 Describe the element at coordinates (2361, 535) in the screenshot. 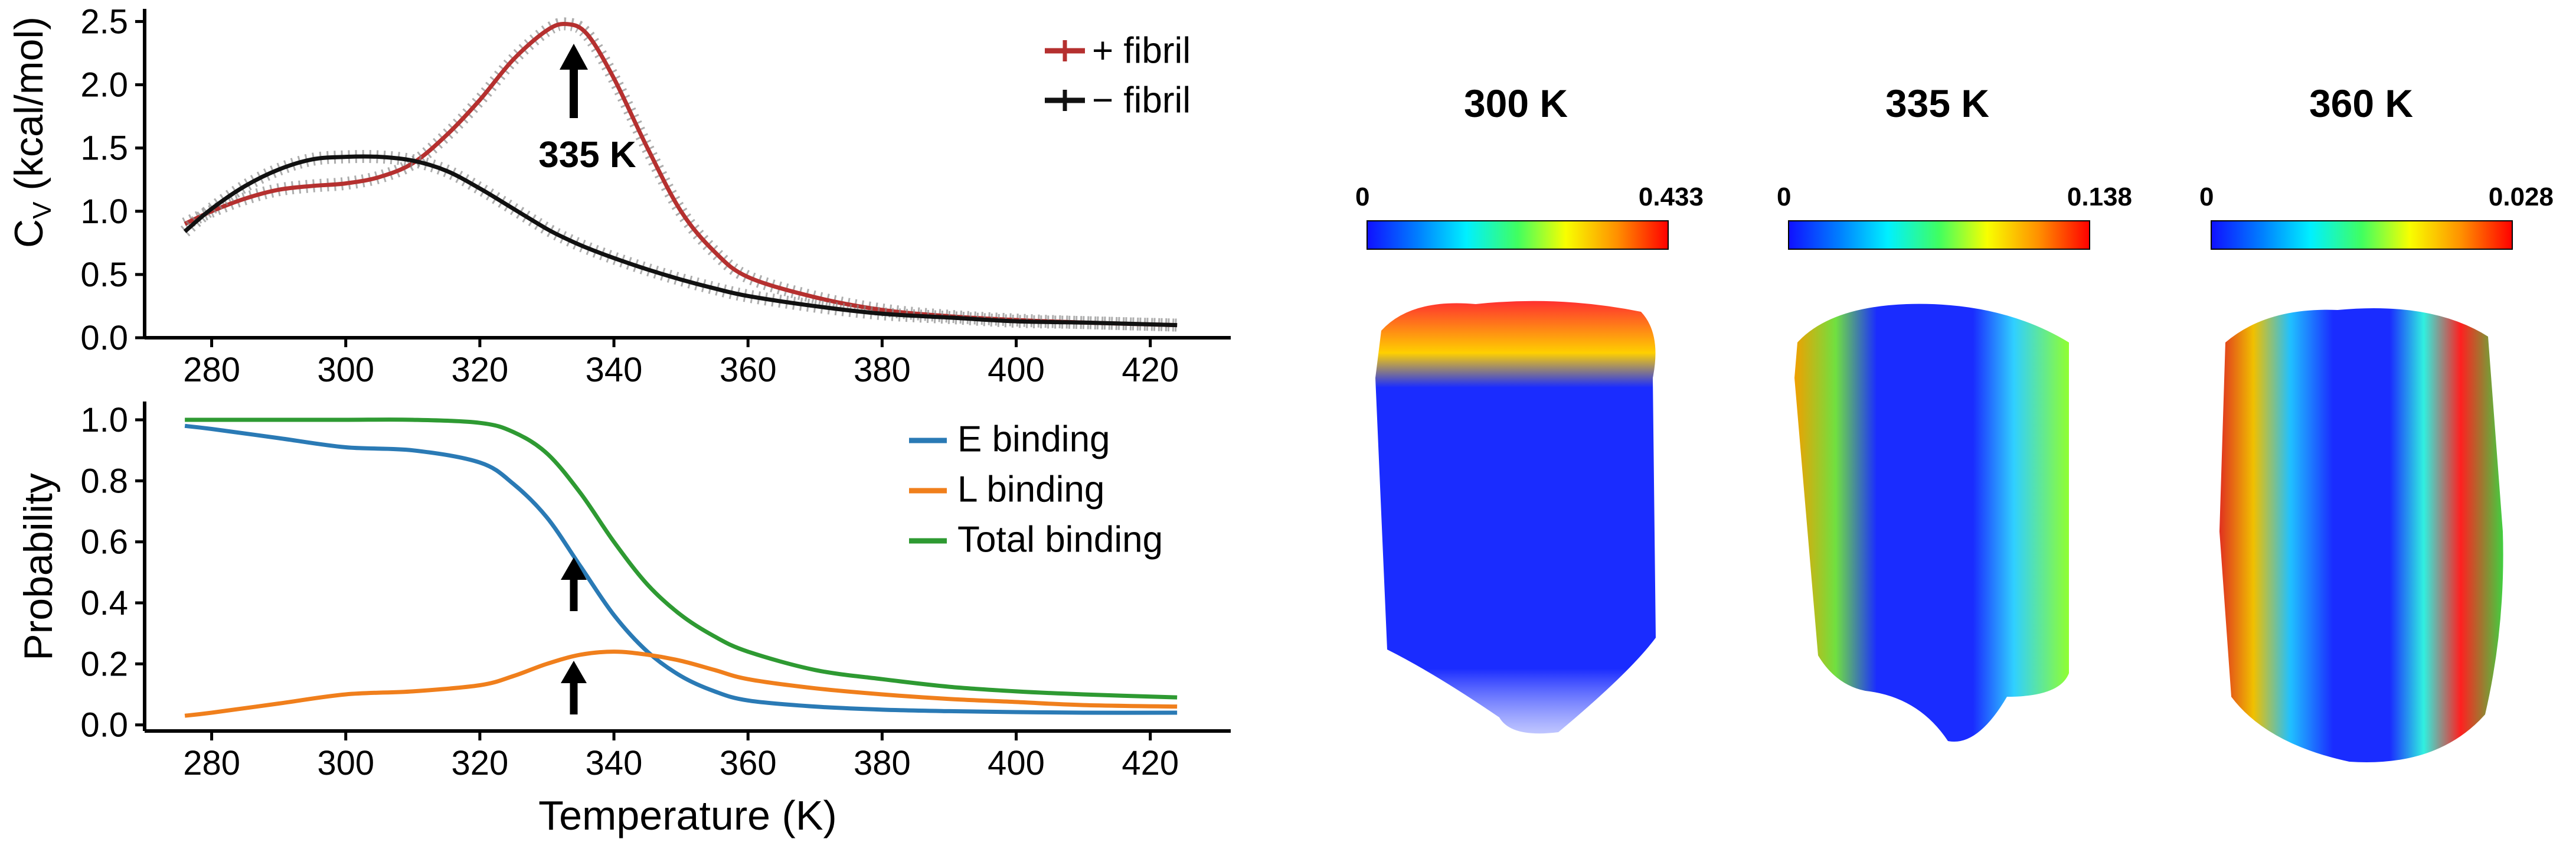

I see `fibril-structure-360k` at that location.